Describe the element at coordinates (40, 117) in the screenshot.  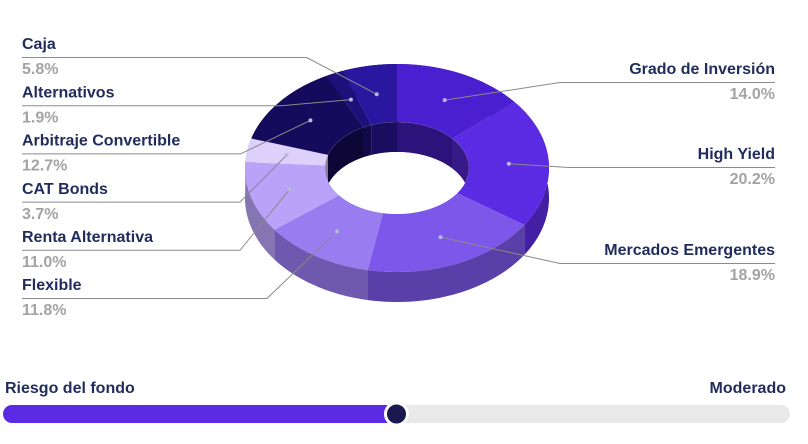
I see `label-value: 1.9%` at that location.